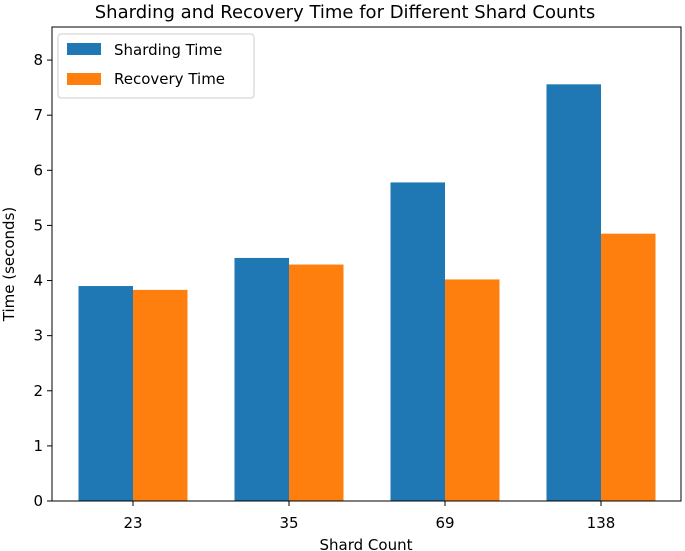  Describe the element at coordinates (38, 60) in the screenshot. I see `y-tick-label: 8` at that location.